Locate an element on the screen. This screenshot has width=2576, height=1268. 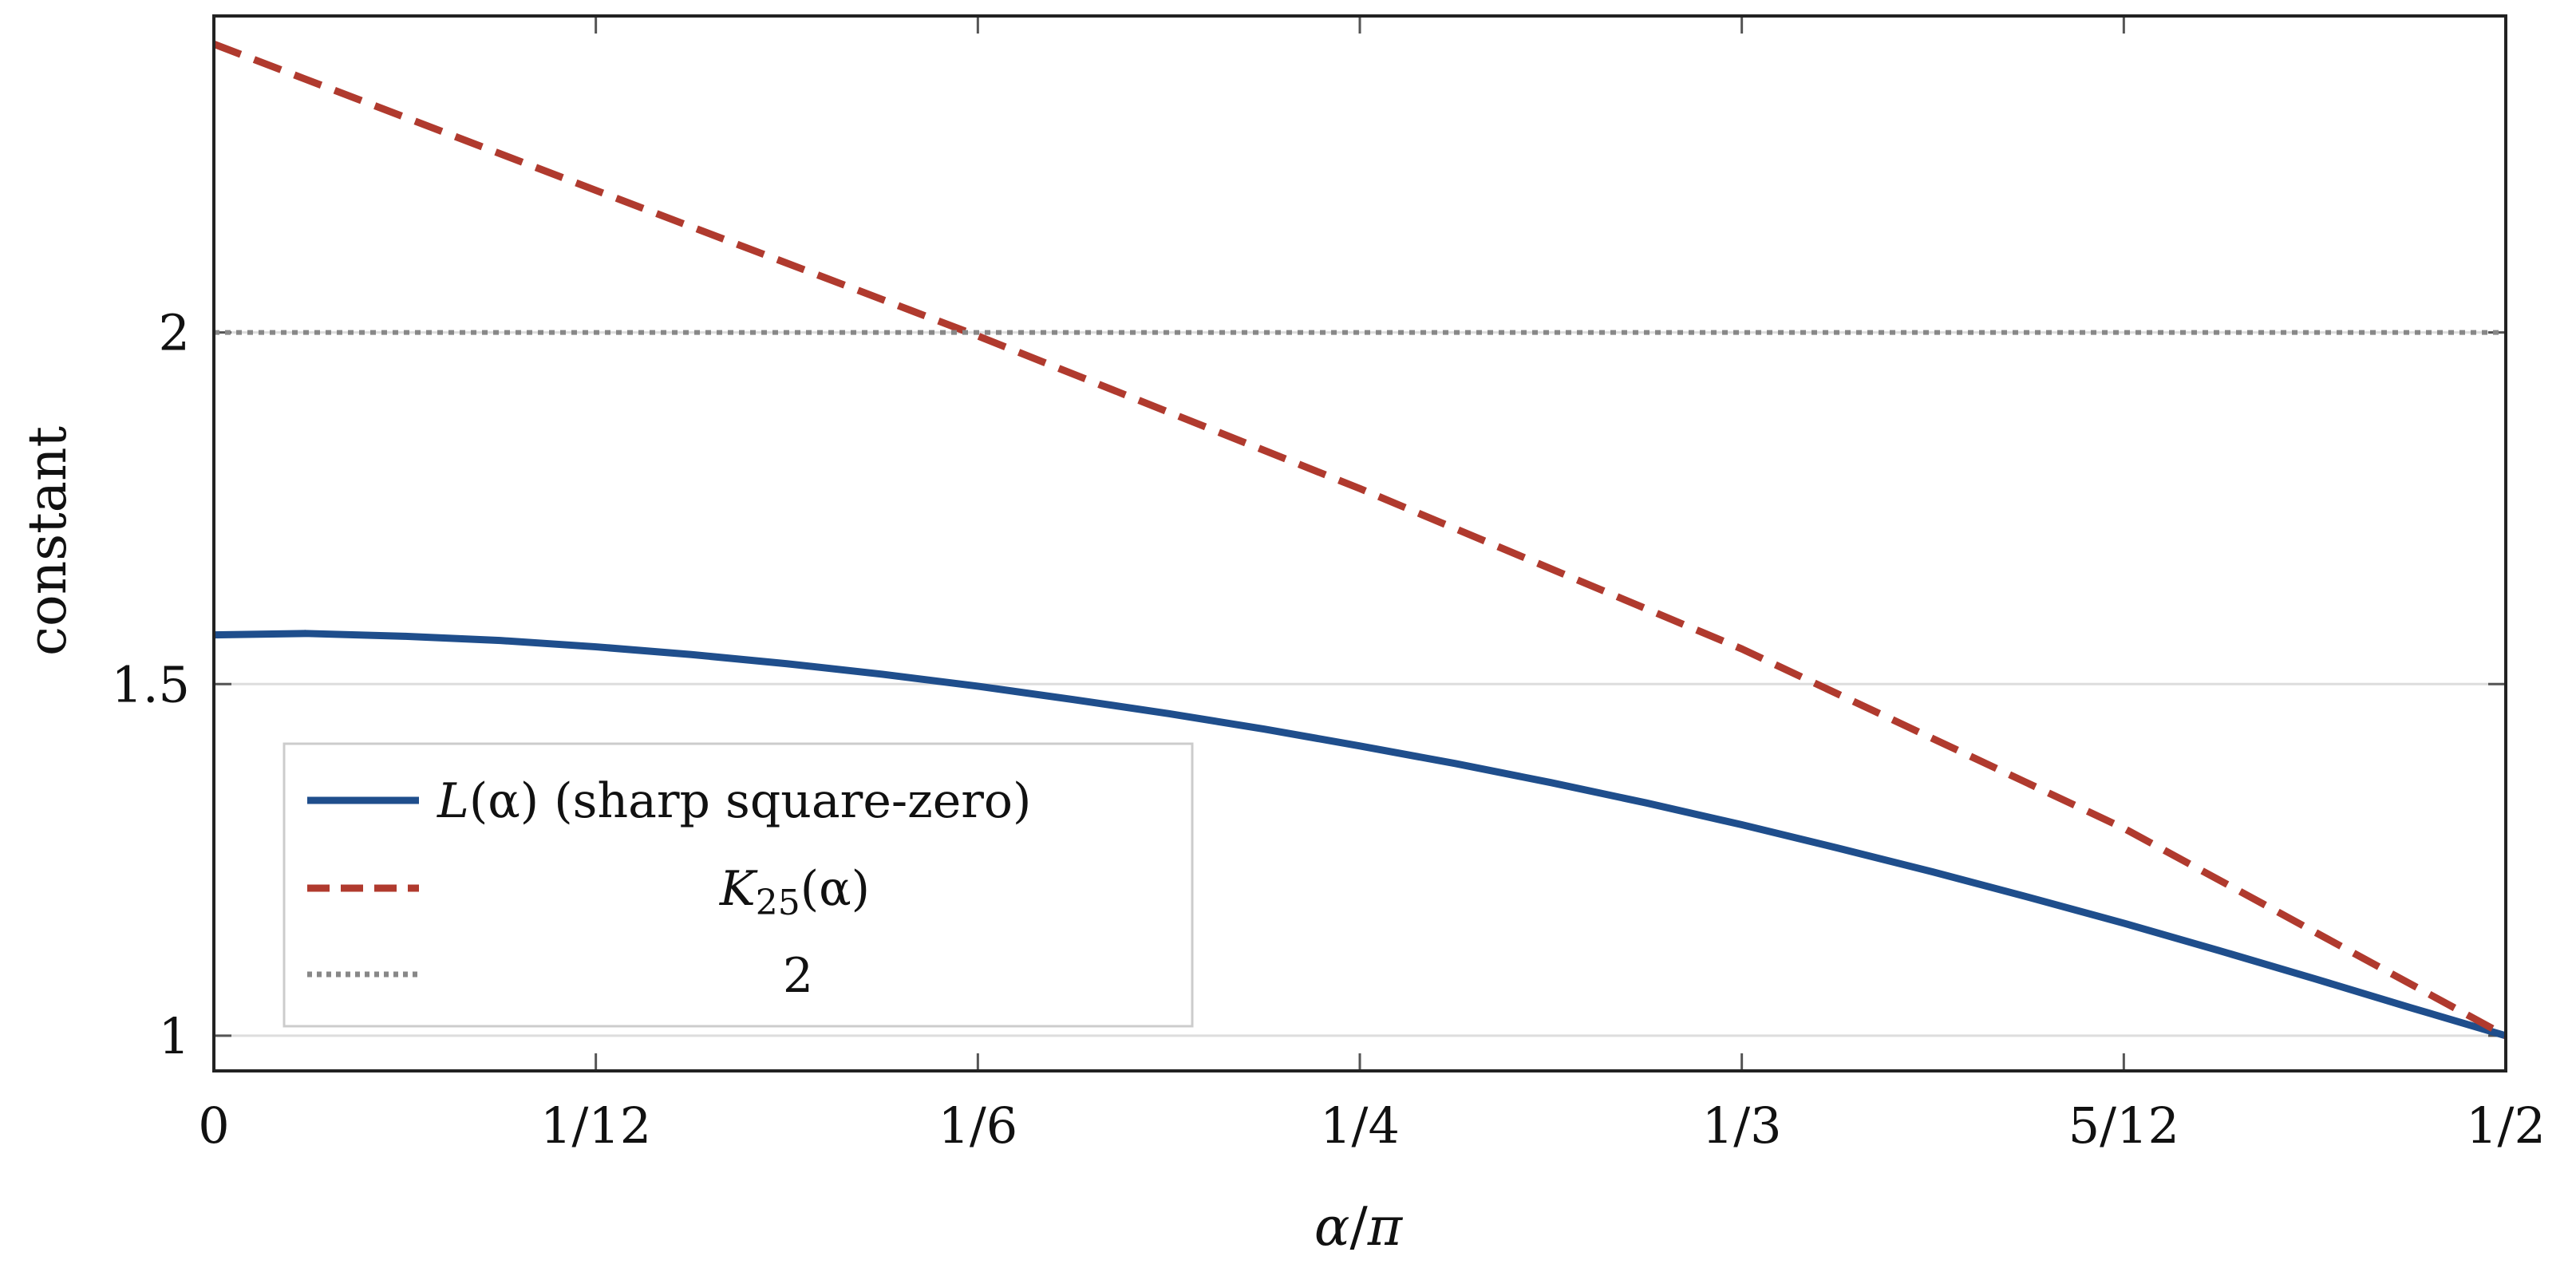
x-axis-label-slash: / is located at coordinates (1358, 1227).